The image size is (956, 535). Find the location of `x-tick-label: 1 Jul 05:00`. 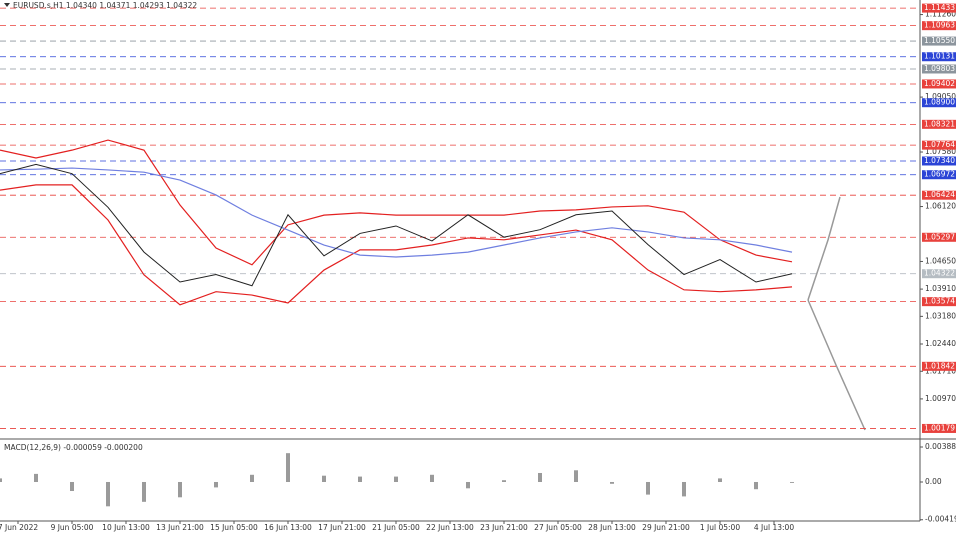

x-tick-label: 1 Jul 05:00 is located at coordinates (720, 527).